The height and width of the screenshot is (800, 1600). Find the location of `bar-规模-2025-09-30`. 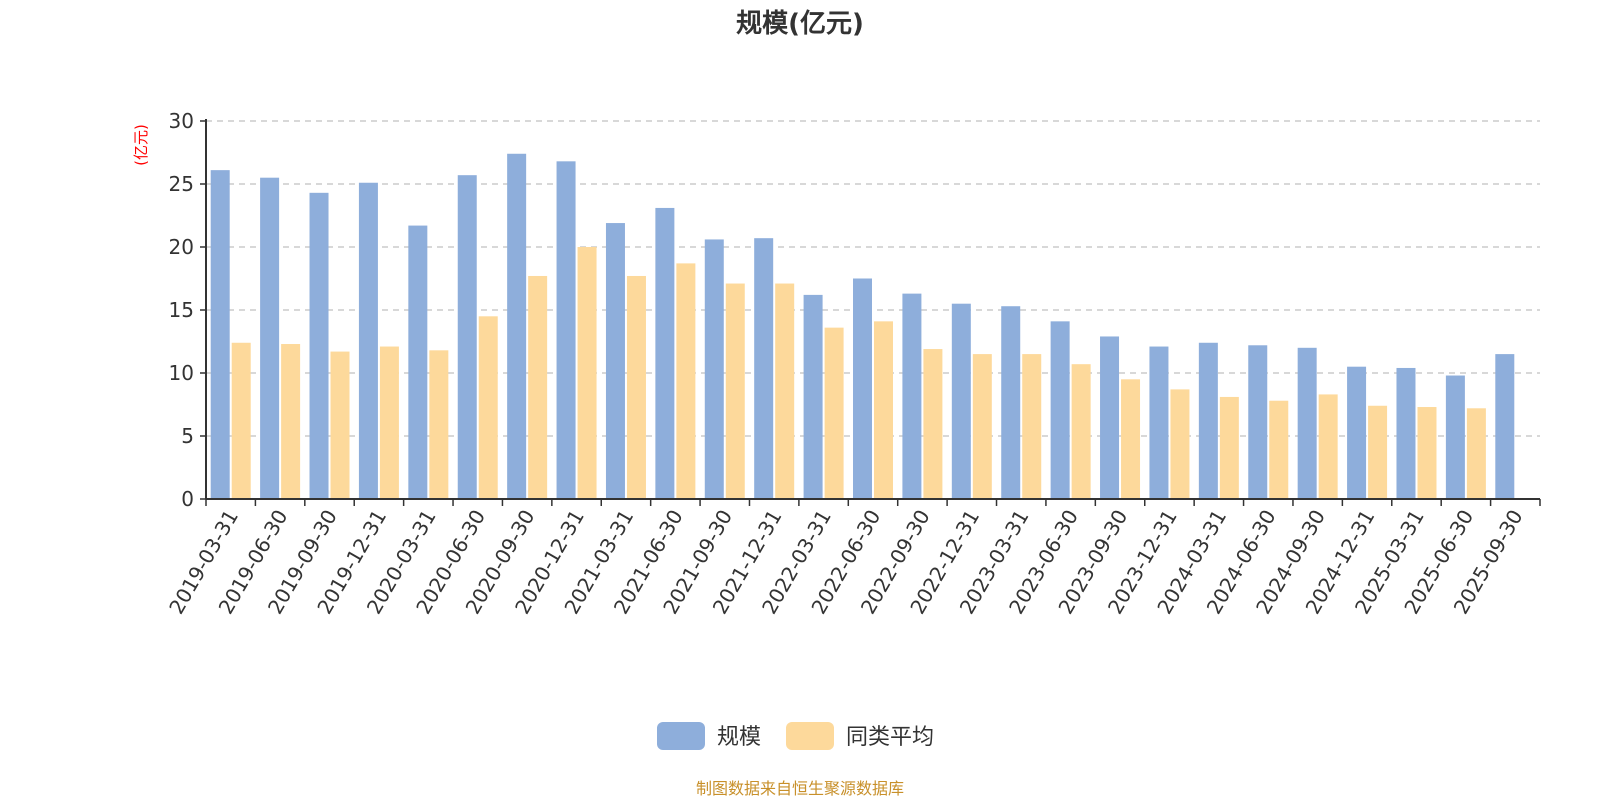

bar-规模-2025-09-30 is located at coordinates (1505, 426).